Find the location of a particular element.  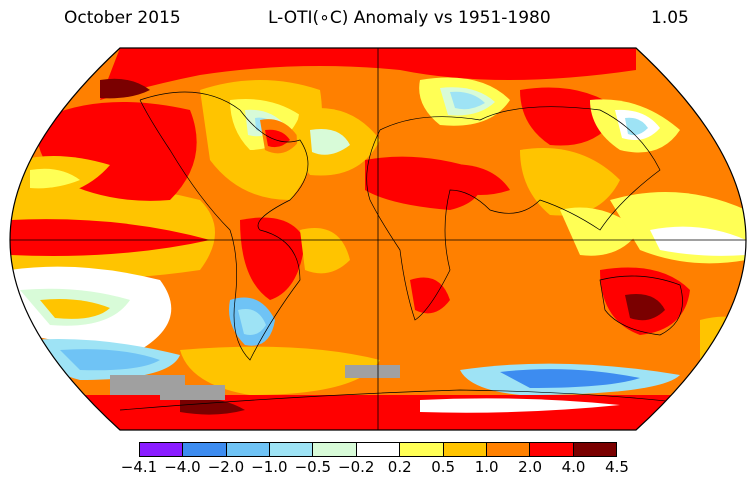

map-title: L-OTI(∘C) Anomaly vs 1951-1980 is located at coordinates (409, 18).